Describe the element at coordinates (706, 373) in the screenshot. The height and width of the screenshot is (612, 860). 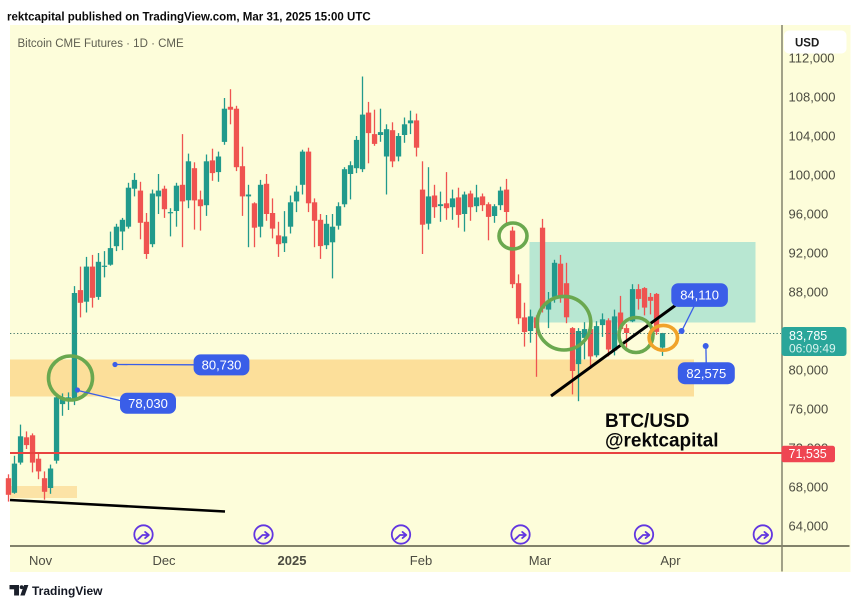
I see `svg-text: 82,575` at that location.